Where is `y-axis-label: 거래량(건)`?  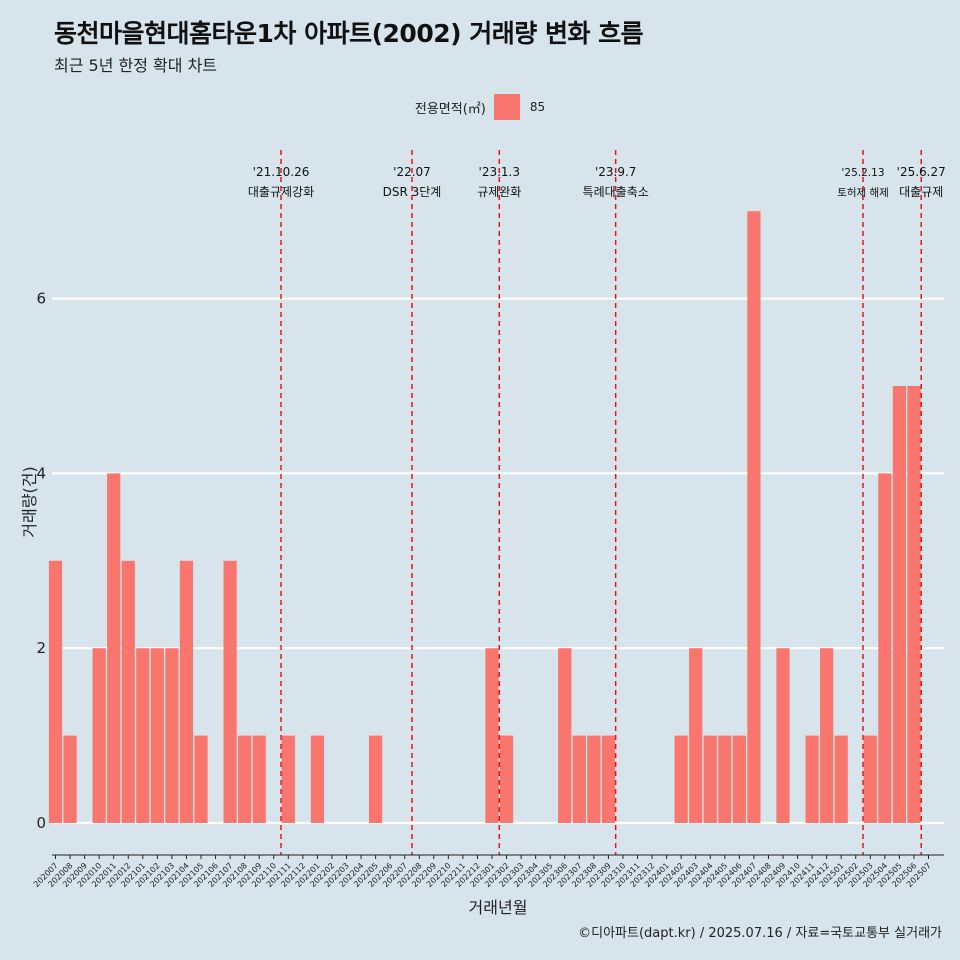 y-axis-label: 거래량(건) is located at coordinates (29, 502).